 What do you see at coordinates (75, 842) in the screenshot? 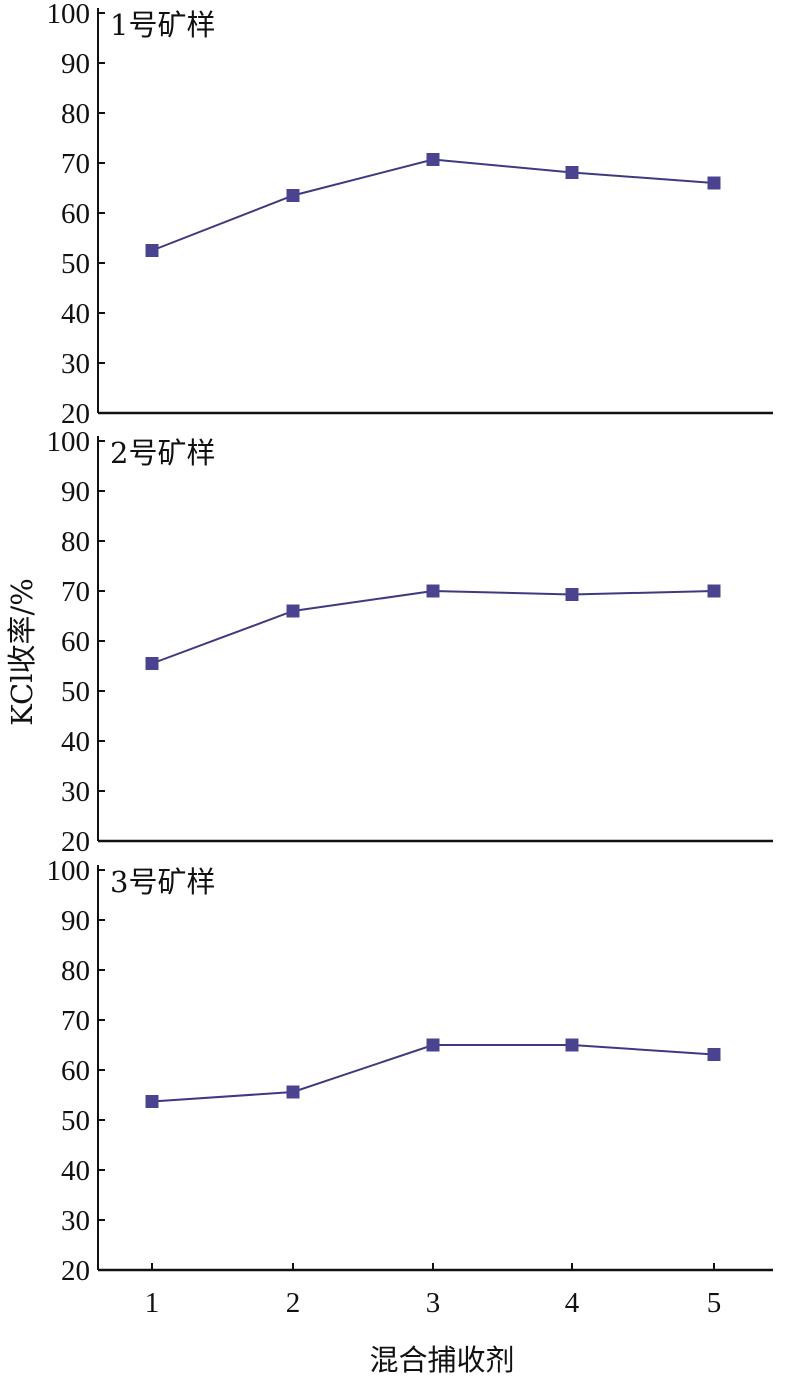
I see `y-tick-label-2-20: 20` at bounding box center [75, 842].